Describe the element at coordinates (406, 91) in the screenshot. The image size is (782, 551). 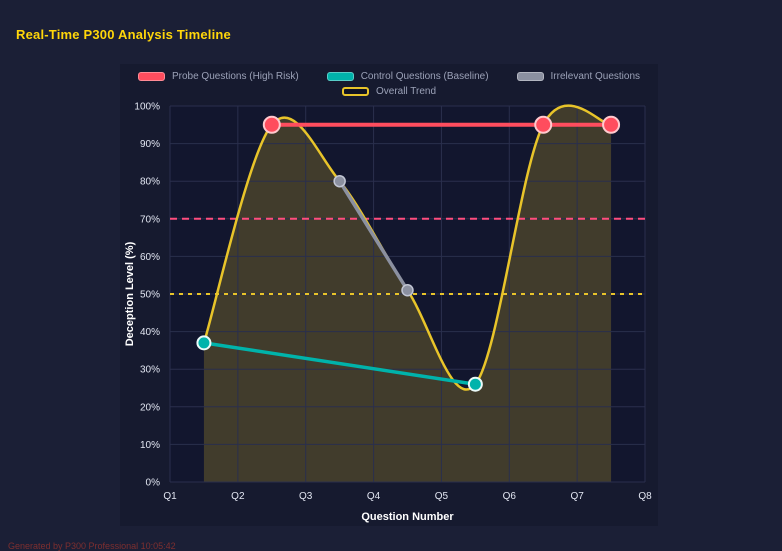
I see `legend-label-trend: Overall Trend` at that location.